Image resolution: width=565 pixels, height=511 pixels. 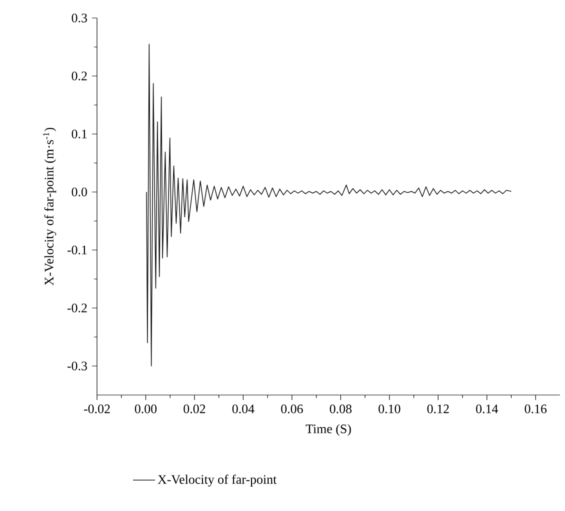 What do you see at coordinates (97, 409) in the screenshot?
I see `x-tick-label: -0.02` at bounding box center [97, 409].